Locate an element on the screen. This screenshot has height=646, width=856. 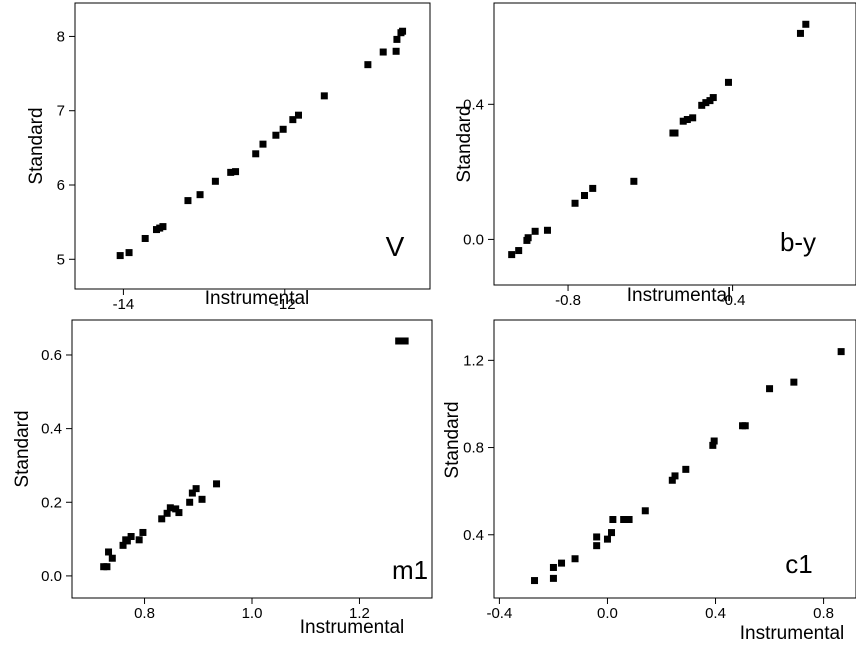
y-tick-label: 6 is located at coordinates (61, 185).